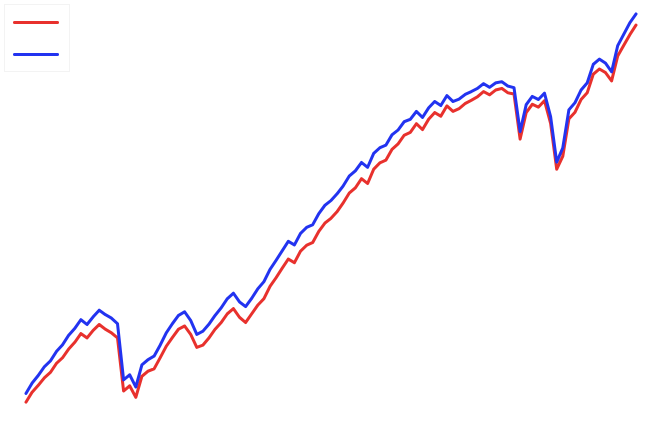 This screenshot has width=662, height=446. I want to click on legend-swatch-blue, so click(36, 54).